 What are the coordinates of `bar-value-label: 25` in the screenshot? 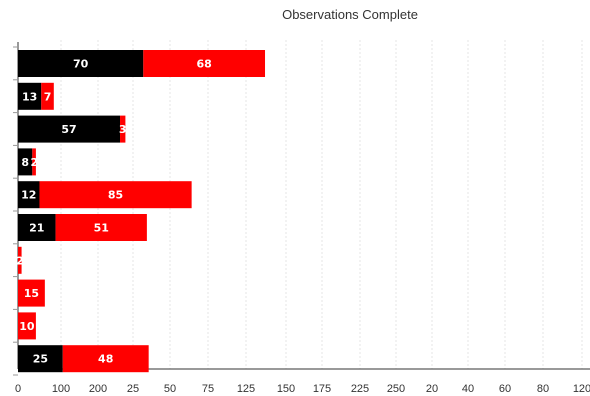 It's located at (40, 359).